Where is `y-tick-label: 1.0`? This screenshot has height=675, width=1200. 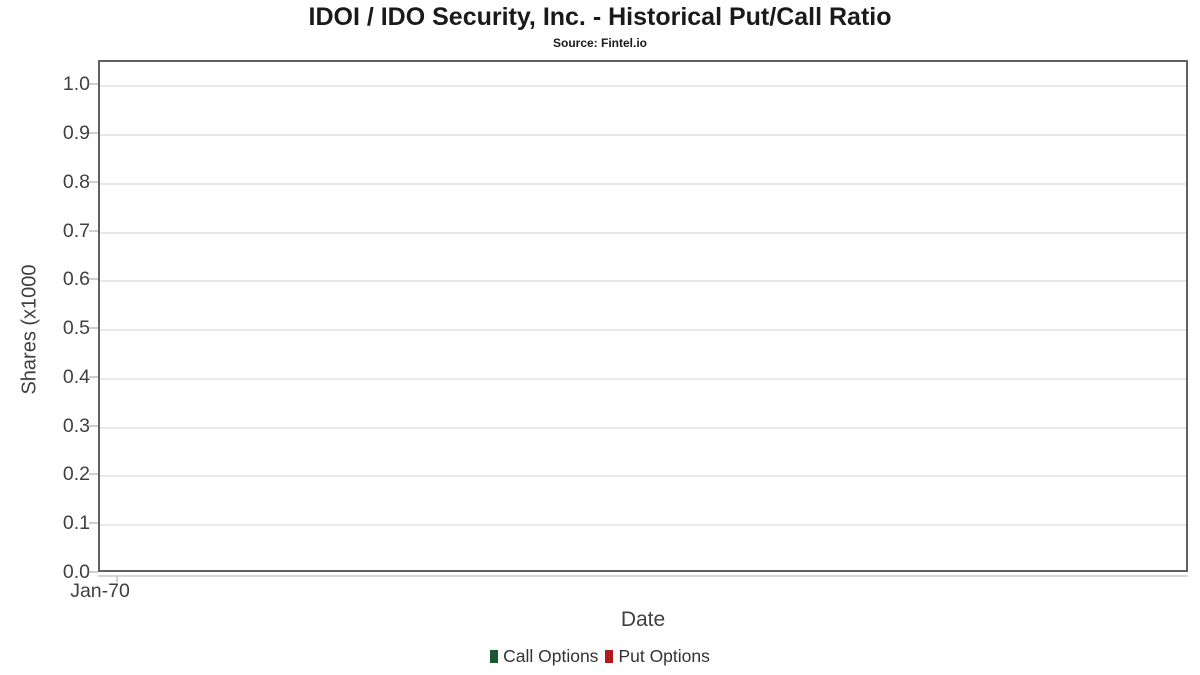
y-tick-label: 1.0 is located at coordinates (76, 84).